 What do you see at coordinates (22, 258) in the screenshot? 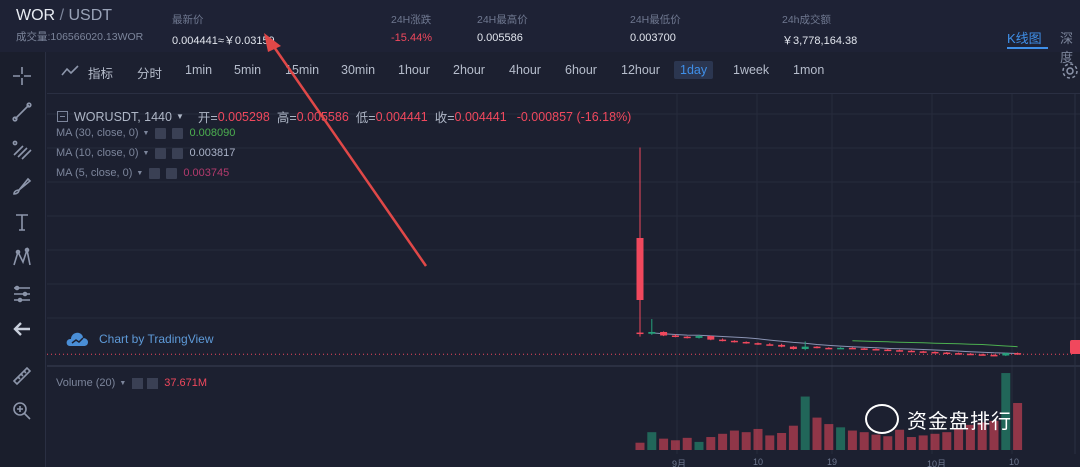
I see `pattern-icon` at bounding box center [22, 258].